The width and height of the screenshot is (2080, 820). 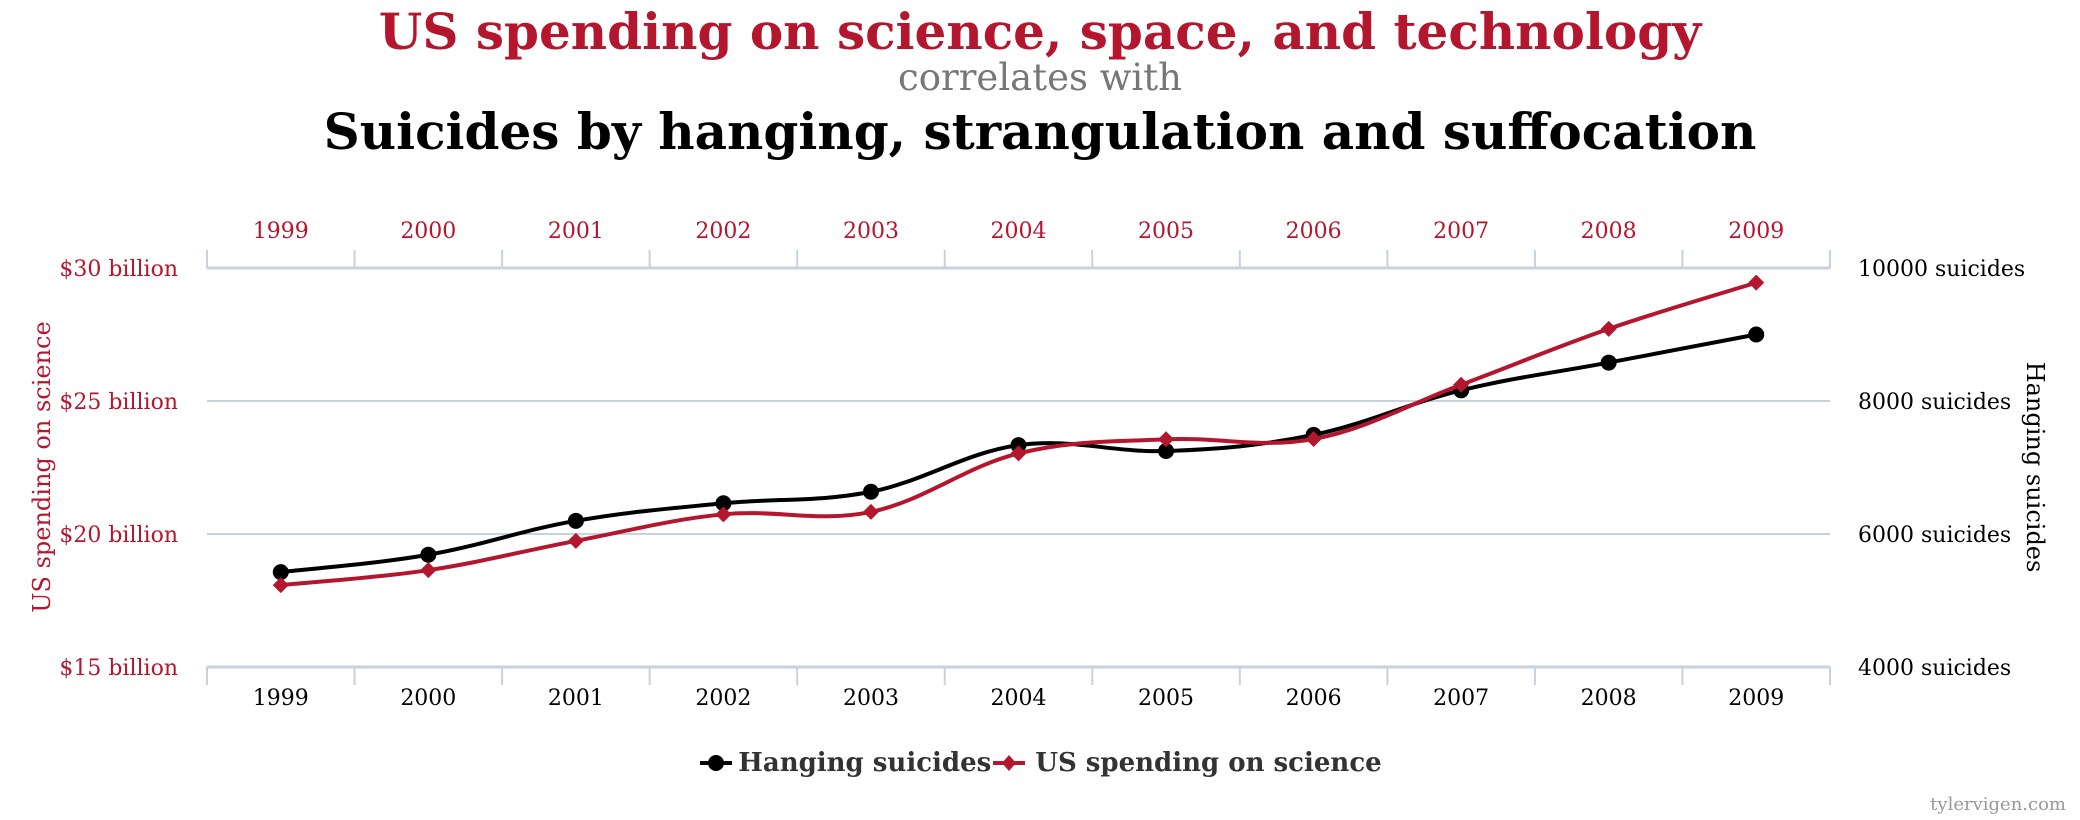 I want to click on y-tick-label-left: $25 billion, so click(x=118, y=402).